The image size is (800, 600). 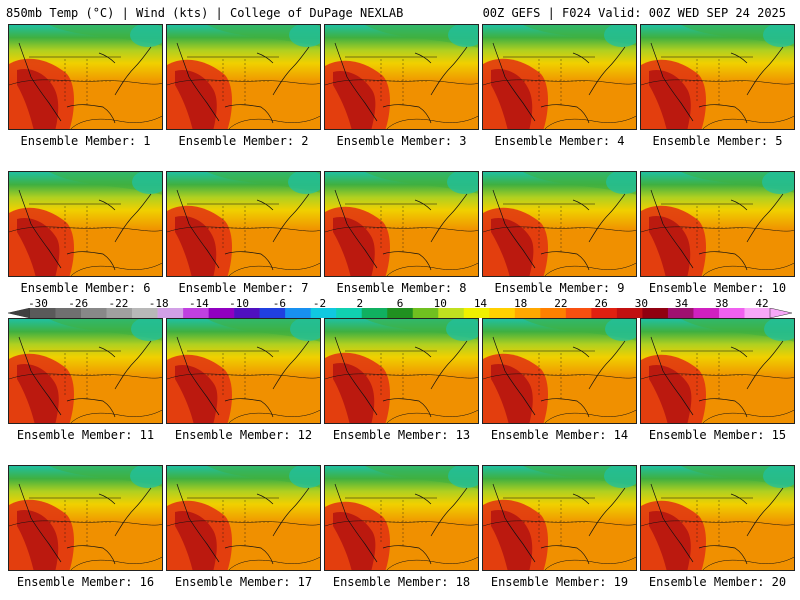 I want to click on colorbar-tick-label: 2, so click(x=360, y=303).